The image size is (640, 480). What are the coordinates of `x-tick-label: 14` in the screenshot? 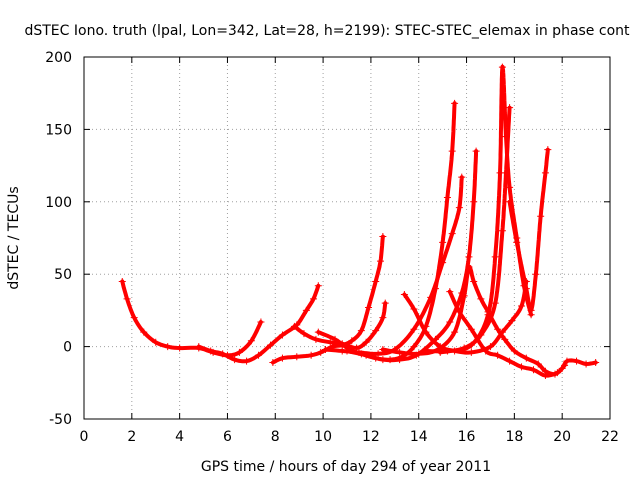 It's located at (419, 437).